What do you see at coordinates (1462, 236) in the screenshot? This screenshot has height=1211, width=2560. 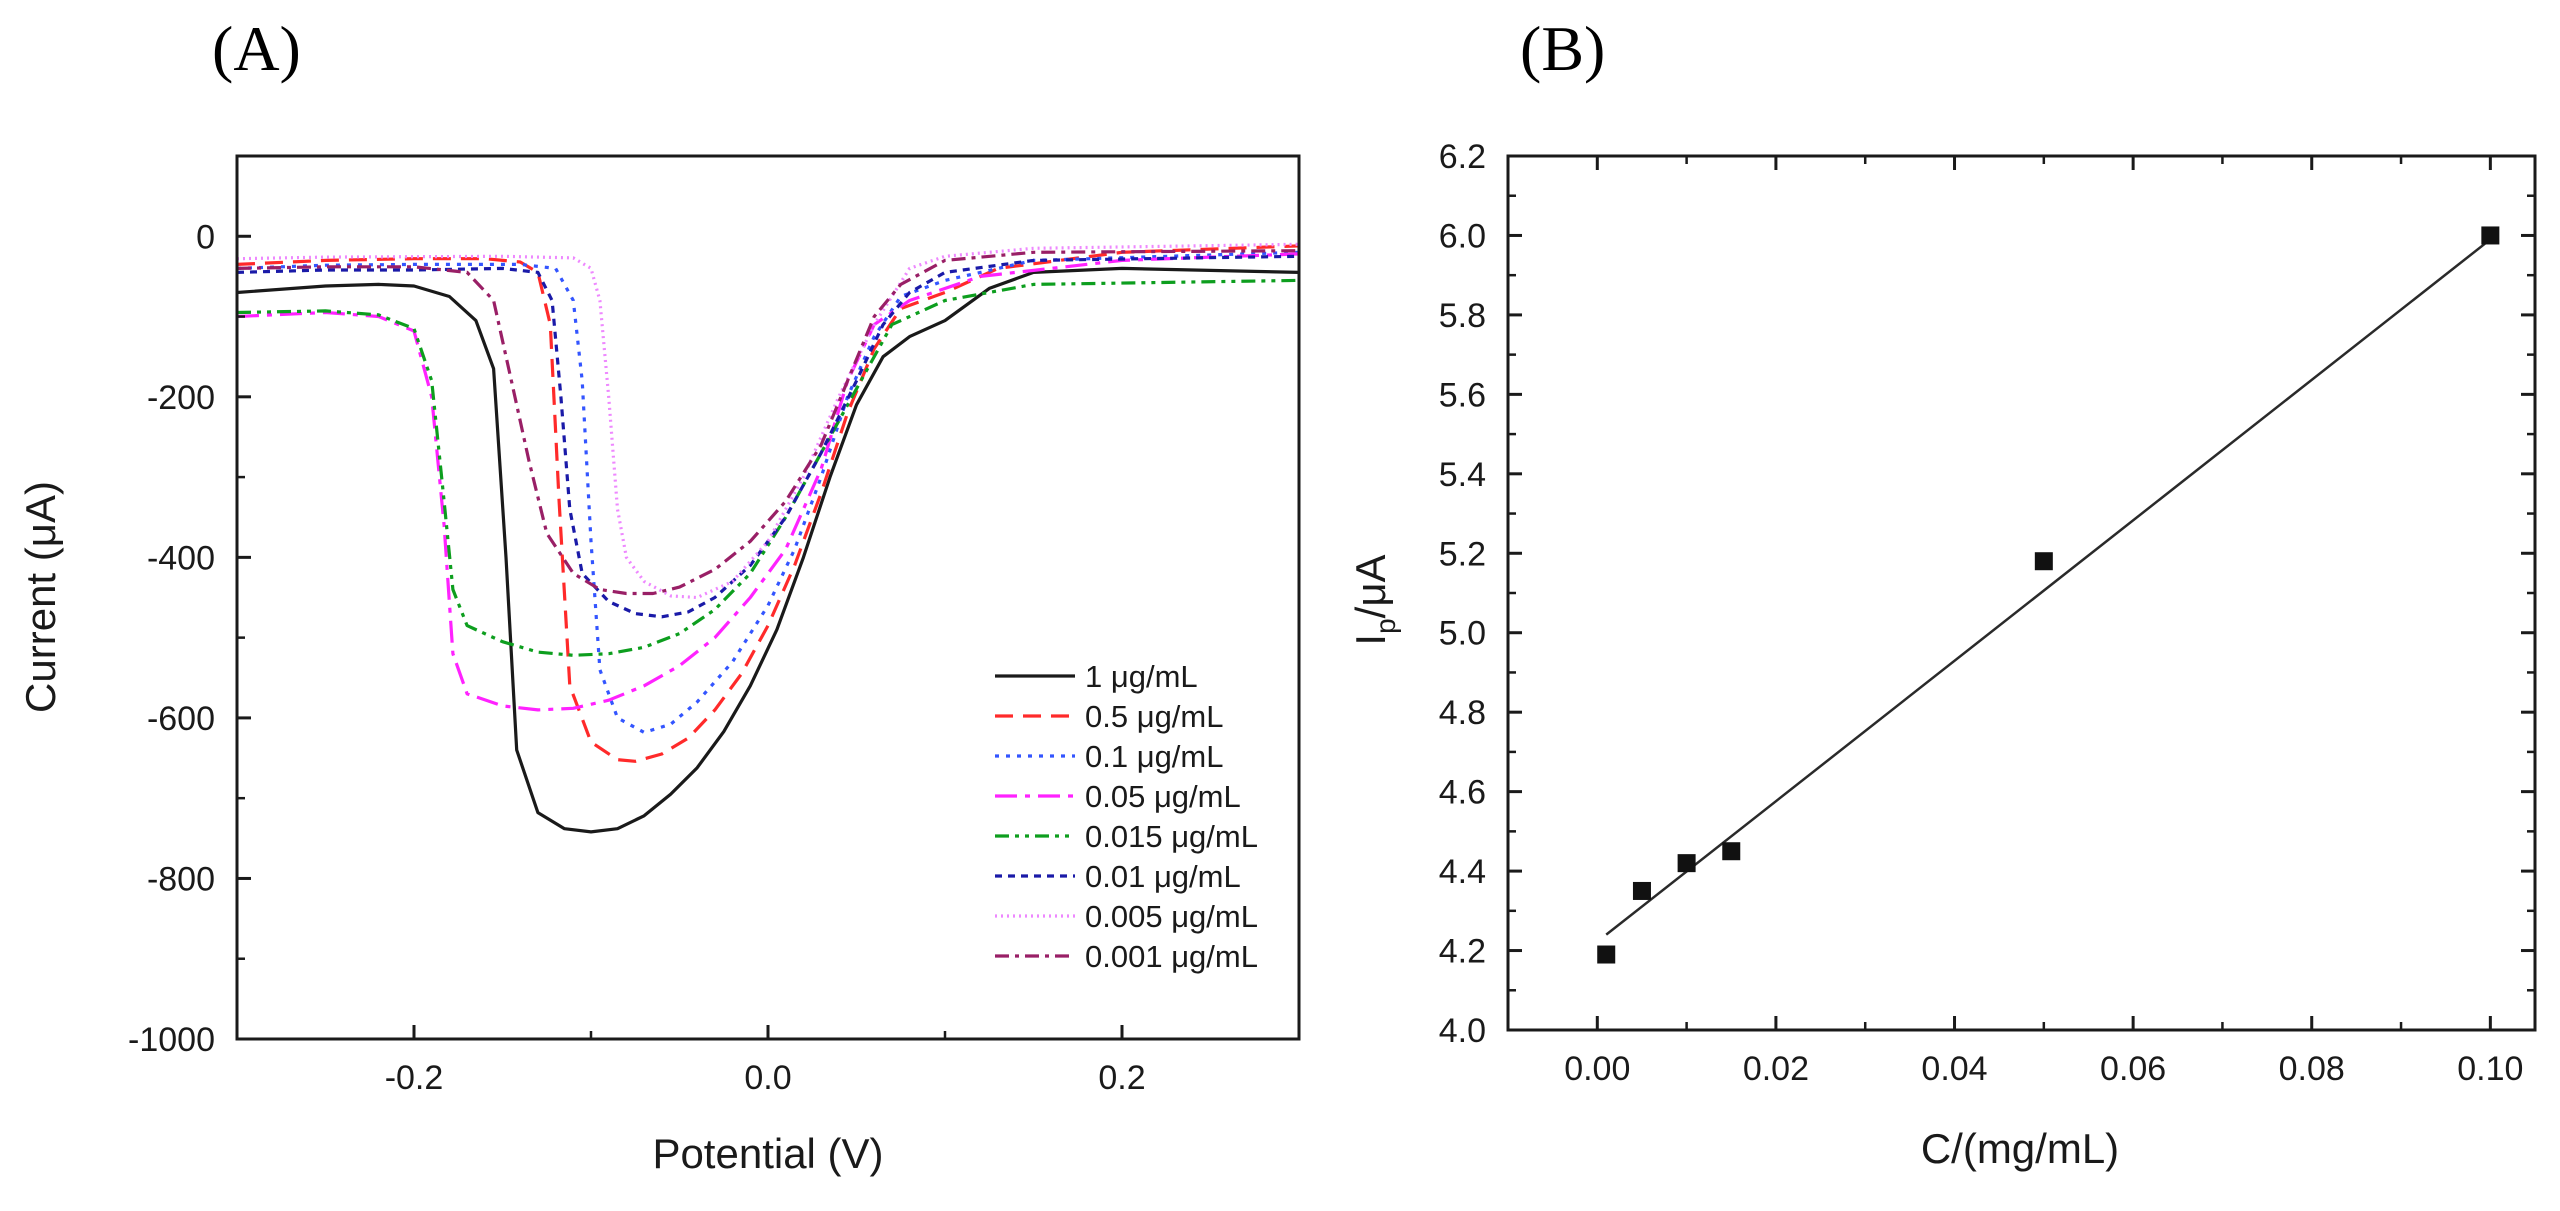 I see `y-tick-label: 6.0` at bounding box center [1462, 236].